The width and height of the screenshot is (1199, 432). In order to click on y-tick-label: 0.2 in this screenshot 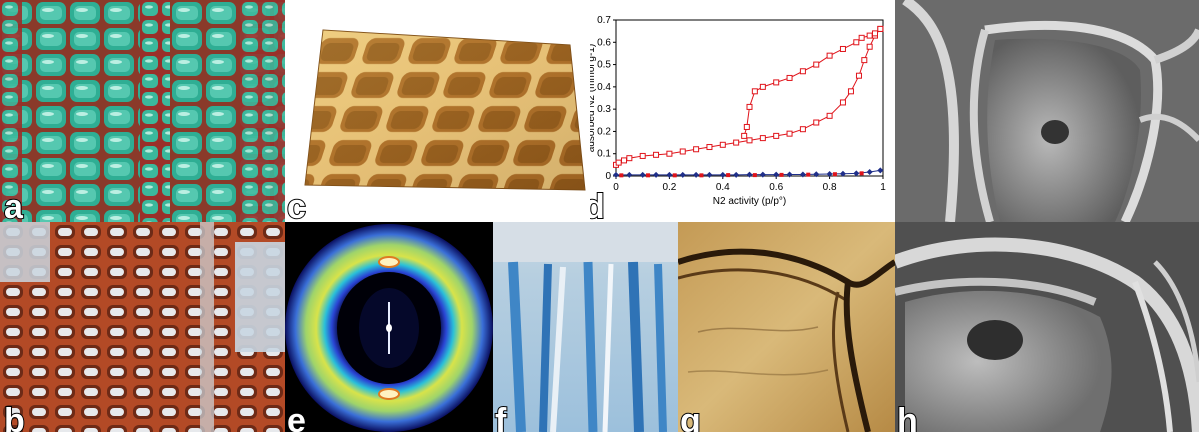, I will do `click(604, 131)`.